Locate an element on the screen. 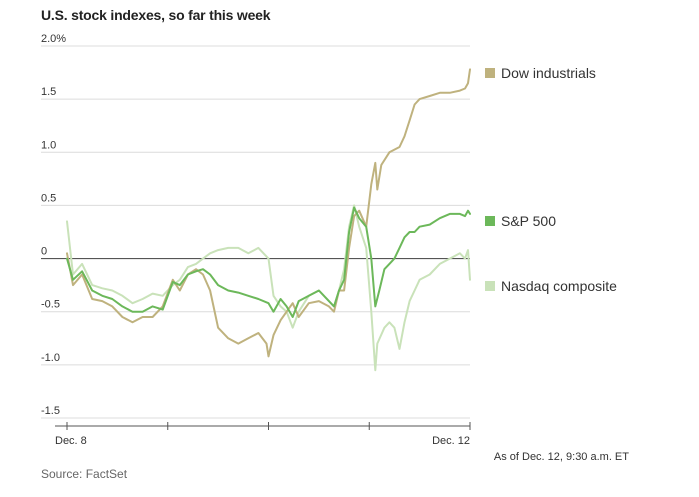 This screenshot has height=497, width=699. legend-item-s-p-500: S&P 500 is located at coordinates (520, 221).